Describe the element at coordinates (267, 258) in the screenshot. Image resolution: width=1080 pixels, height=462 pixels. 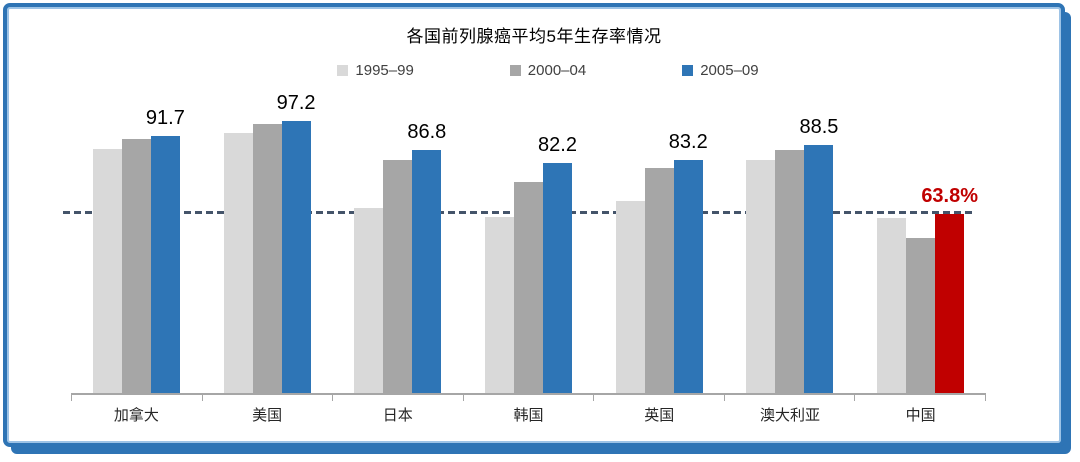
I see `bar-美国-2000–04` at that location.